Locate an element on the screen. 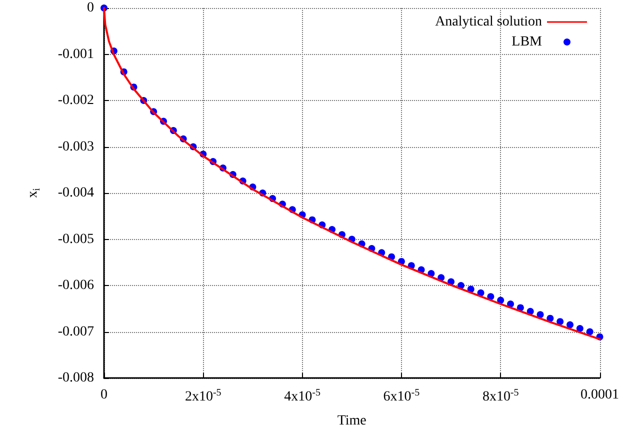 The width and height of the screenshot is (622, 437). y-tick-label: -0.002 is located at coordinates (76, 100).